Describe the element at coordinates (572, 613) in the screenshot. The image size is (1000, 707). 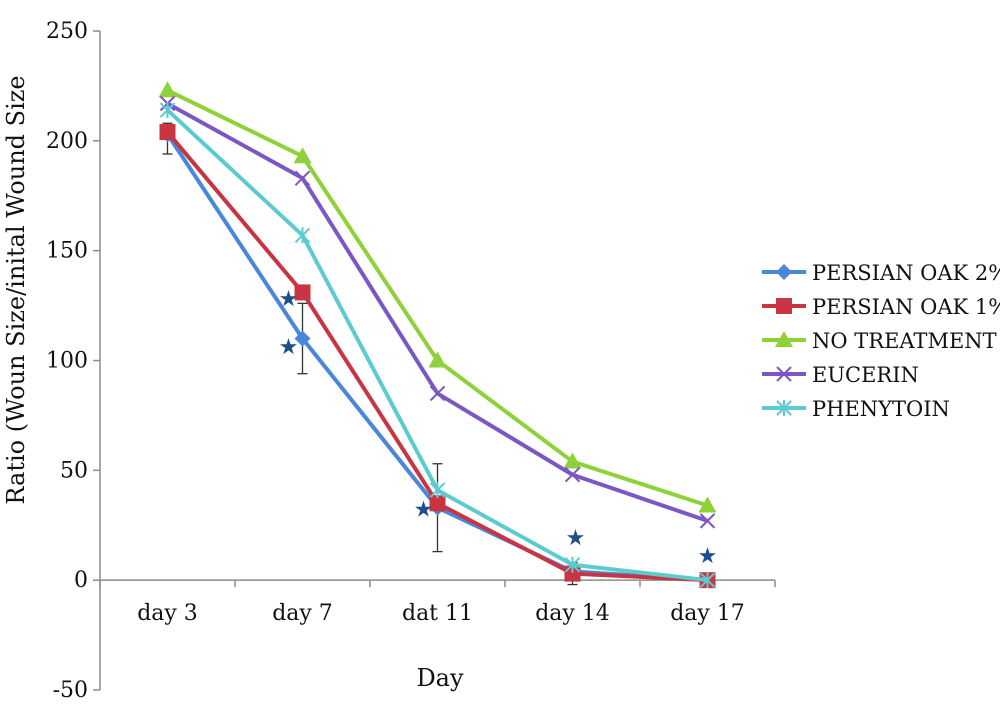
I see `x-tick-label: day 14` at that location.